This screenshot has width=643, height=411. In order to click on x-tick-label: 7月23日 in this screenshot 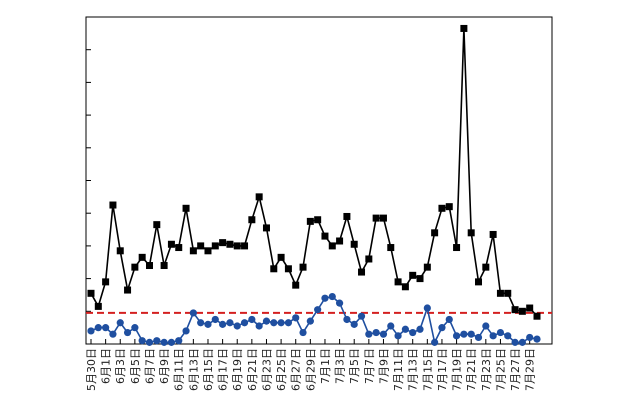, I will do `click(486, 369)`.